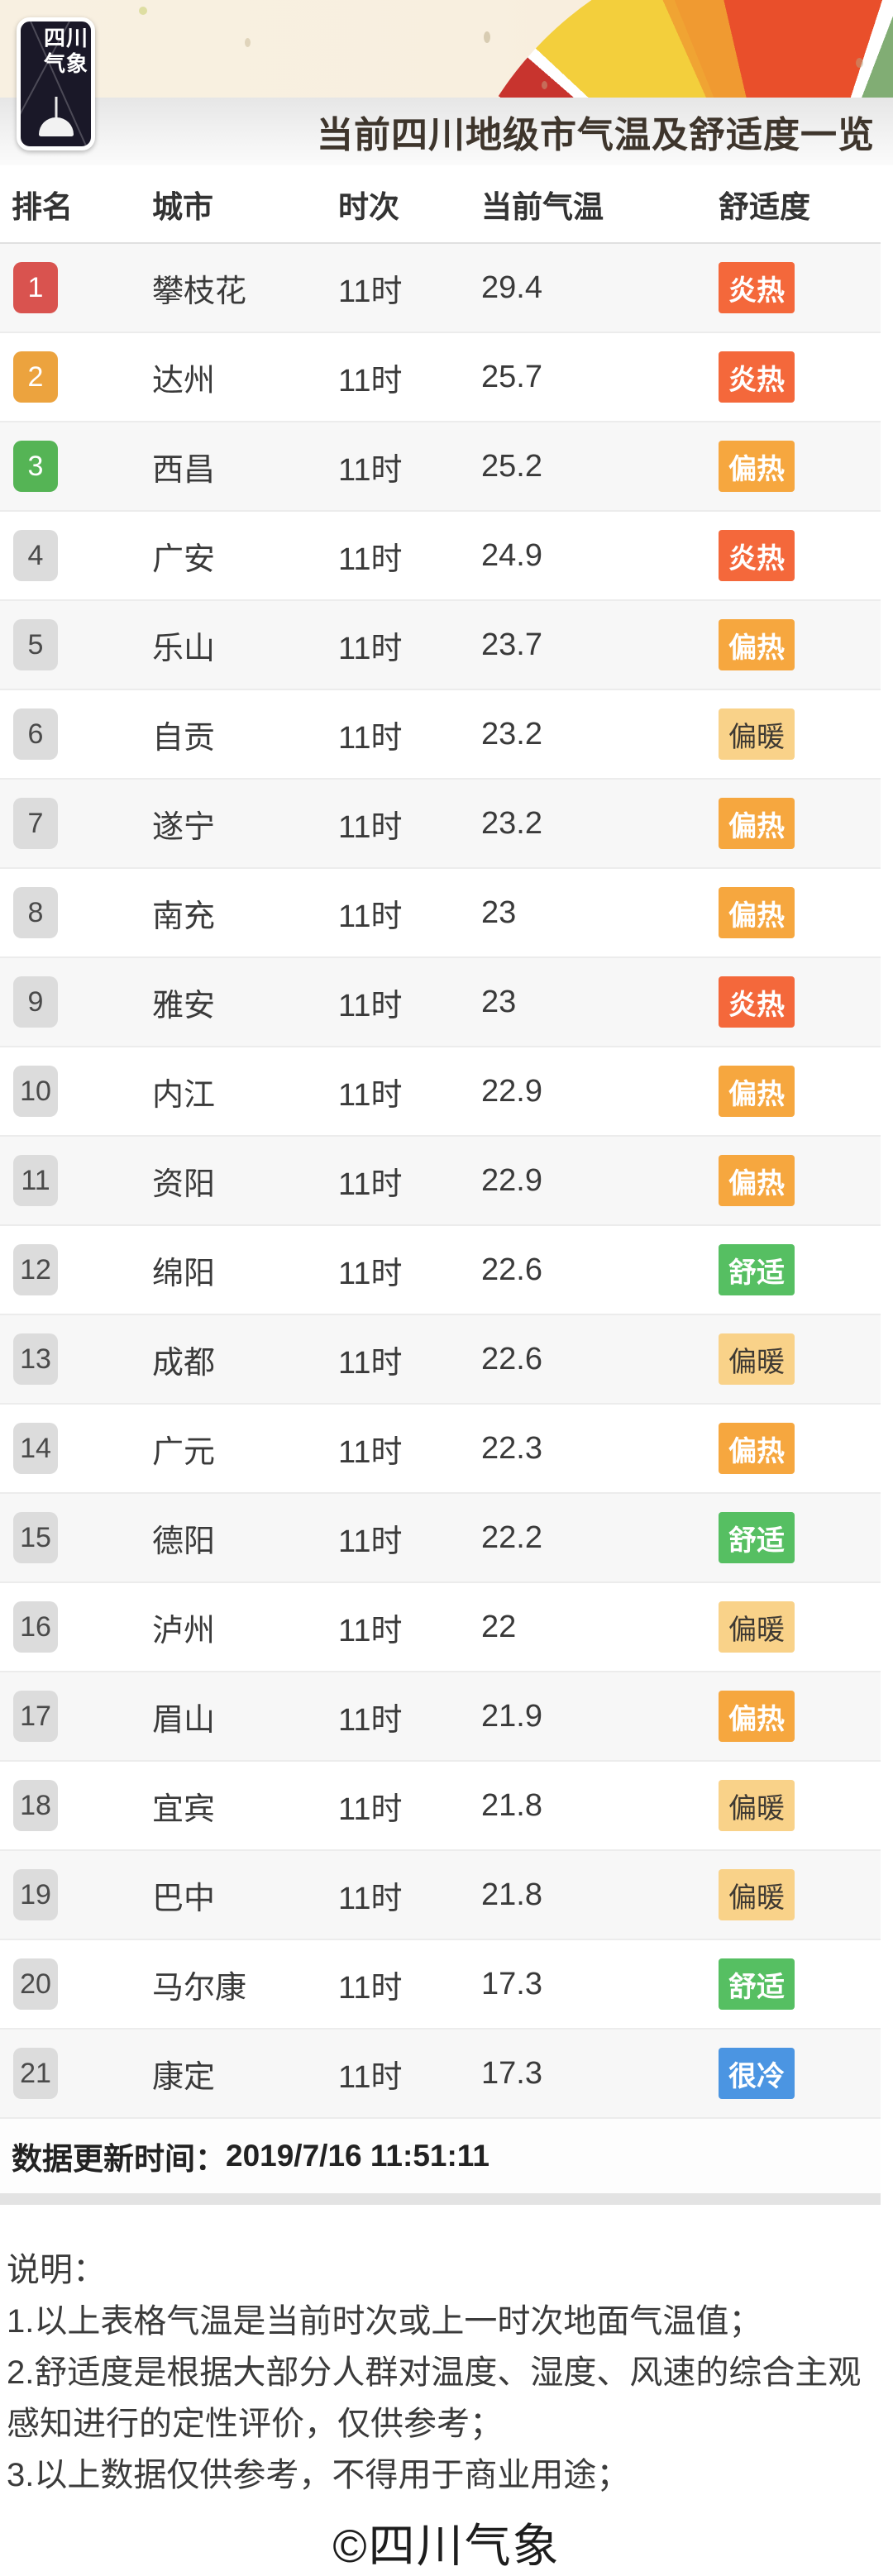 The height and width of the screenshot is (2576, 893). Describe the element at coordinates (667, 49) in the screenshot. I see `beach-umbrella-graphic` at that location.